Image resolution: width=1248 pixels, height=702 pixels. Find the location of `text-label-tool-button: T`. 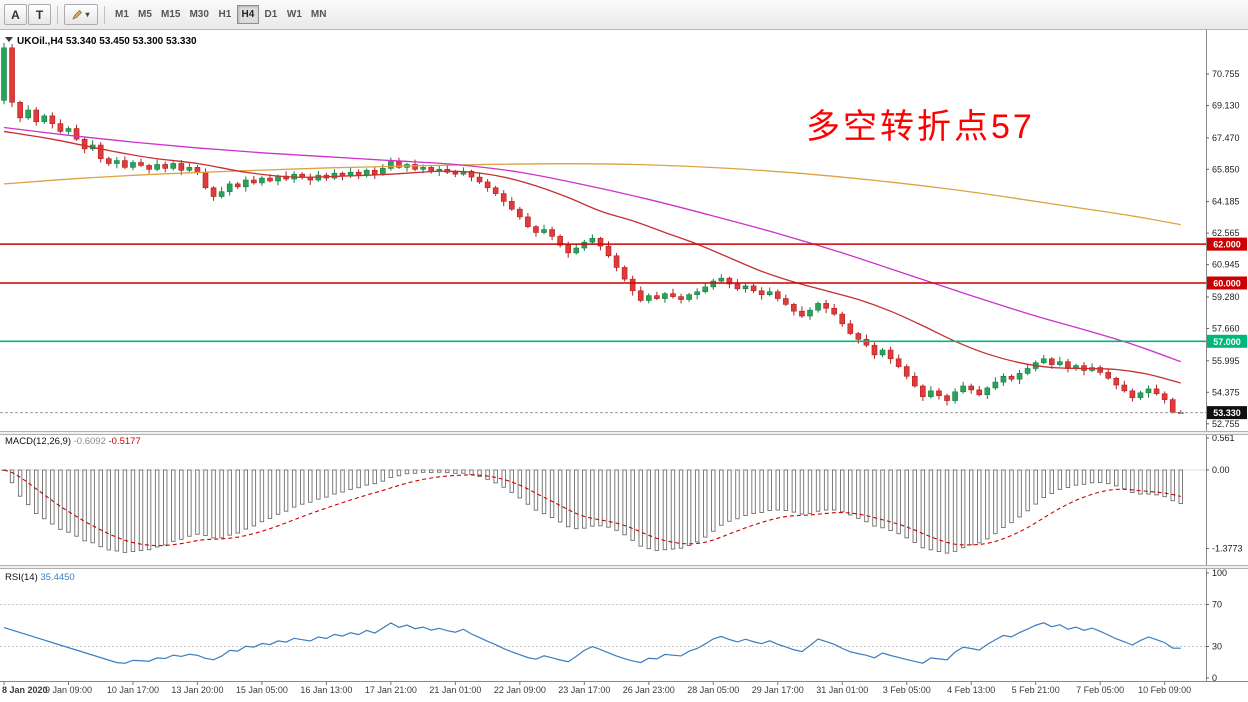

text-label-tool-button: T is located at coordinates (39, 14).